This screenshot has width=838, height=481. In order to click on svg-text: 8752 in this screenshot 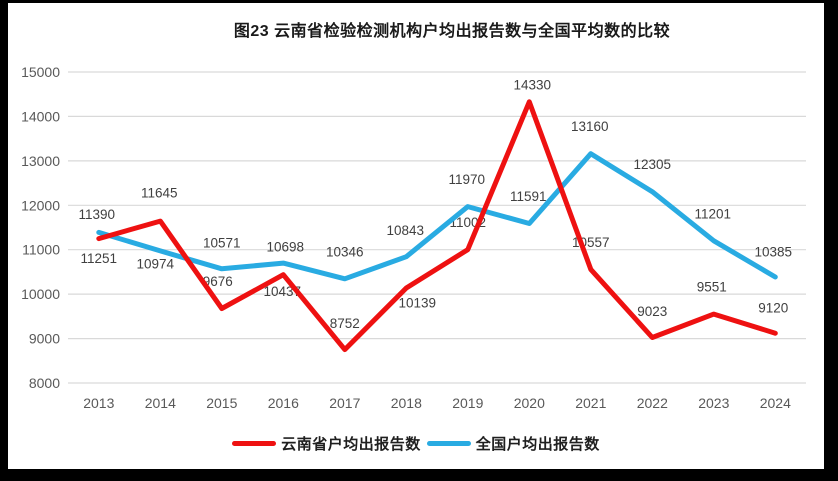, I will do `click(345, 323)`.